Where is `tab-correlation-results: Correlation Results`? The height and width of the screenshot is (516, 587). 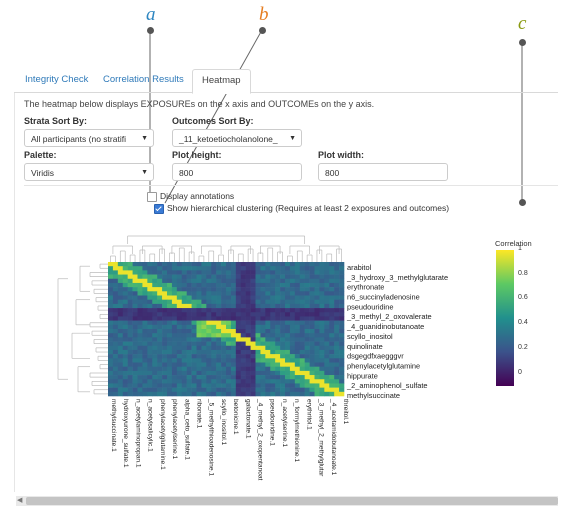
tab-correlation-results: Correlation Results is located at coordinates (143, 79).